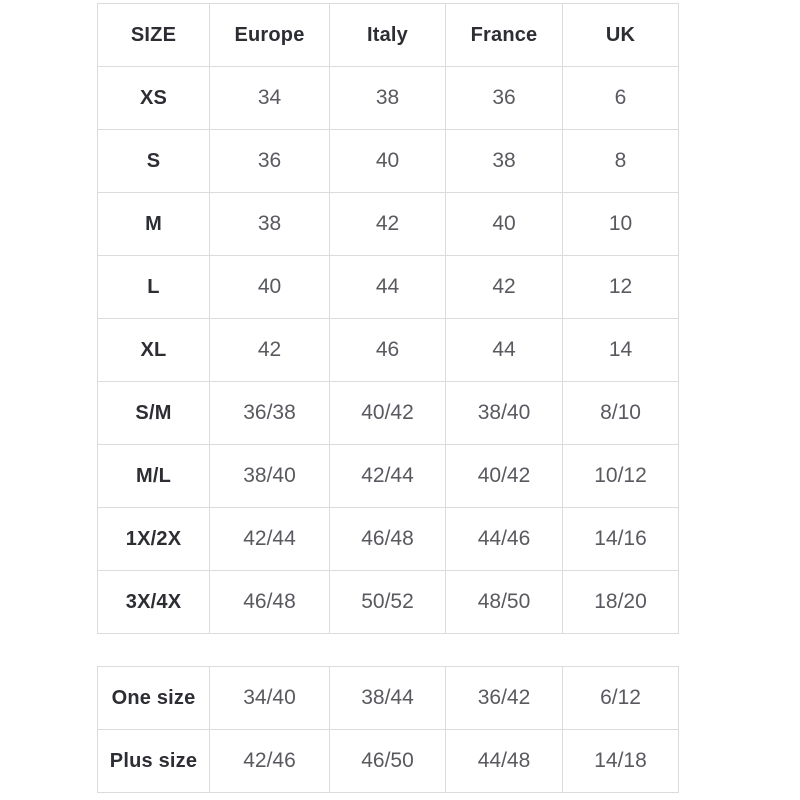 This screenshot has width=800, height=800. Describe the element at coordinates (153, 413) in the screenshot. I see `size-label-cell: S/M` at that location.